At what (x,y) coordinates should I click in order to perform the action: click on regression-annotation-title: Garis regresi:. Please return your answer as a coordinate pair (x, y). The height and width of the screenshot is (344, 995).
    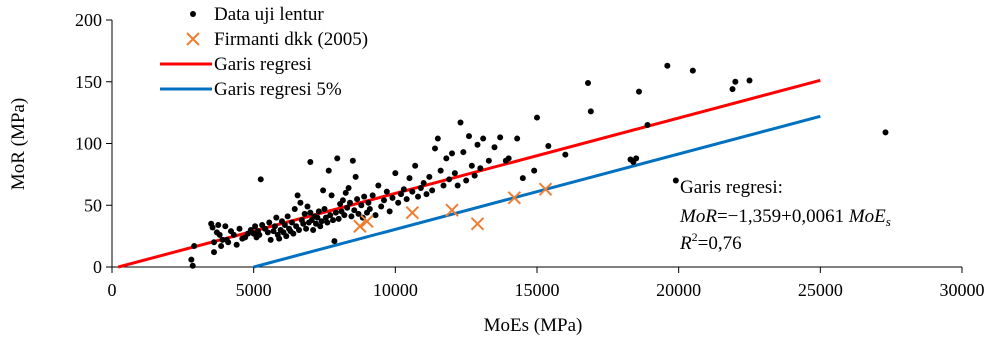
    Looking at the image, I should click on (731, 187).